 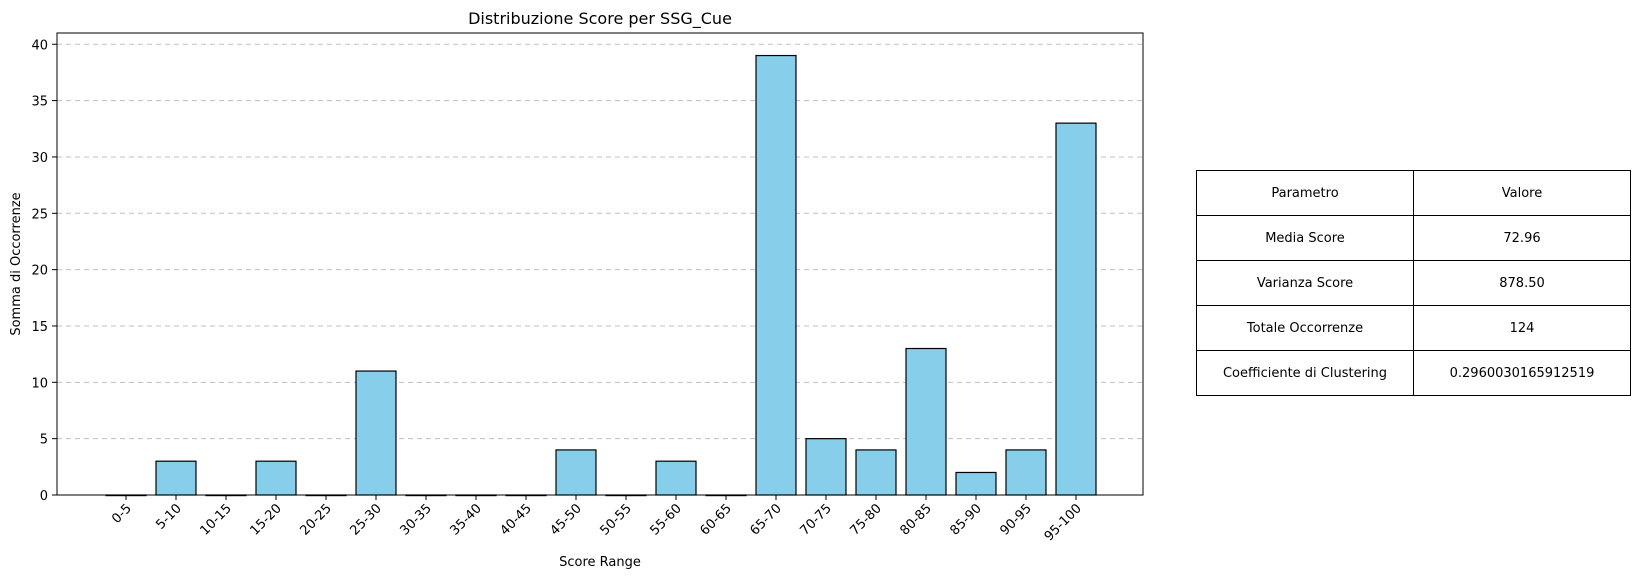 I want to click on table-cell-parameter: Media Score, so click(x=1305, y=238).